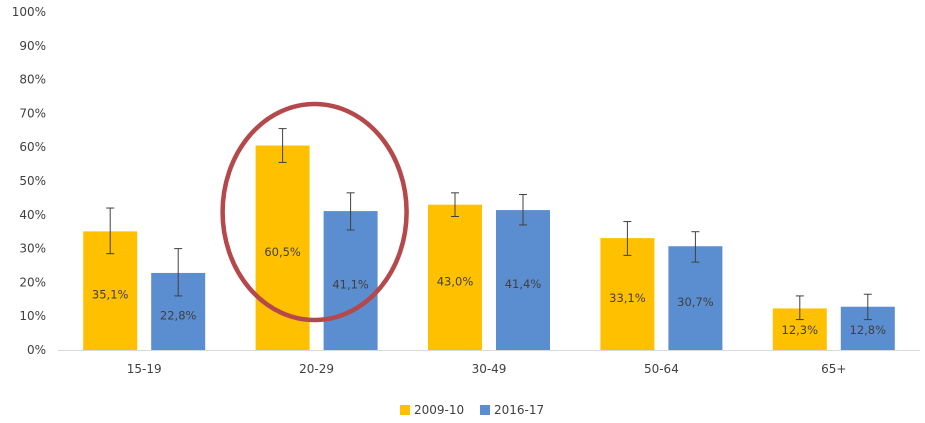  I want to click on data-label: 33,1%, so click(627, 298).